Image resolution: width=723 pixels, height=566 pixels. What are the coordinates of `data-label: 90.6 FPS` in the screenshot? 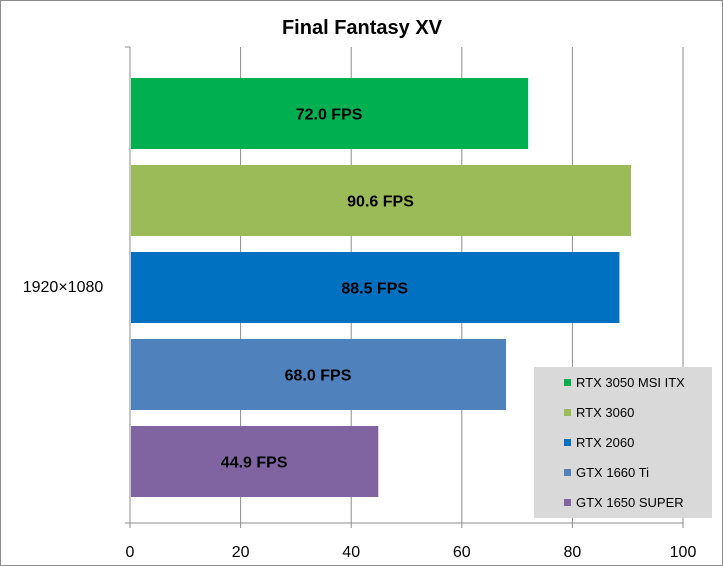 It's located at (380, 202).